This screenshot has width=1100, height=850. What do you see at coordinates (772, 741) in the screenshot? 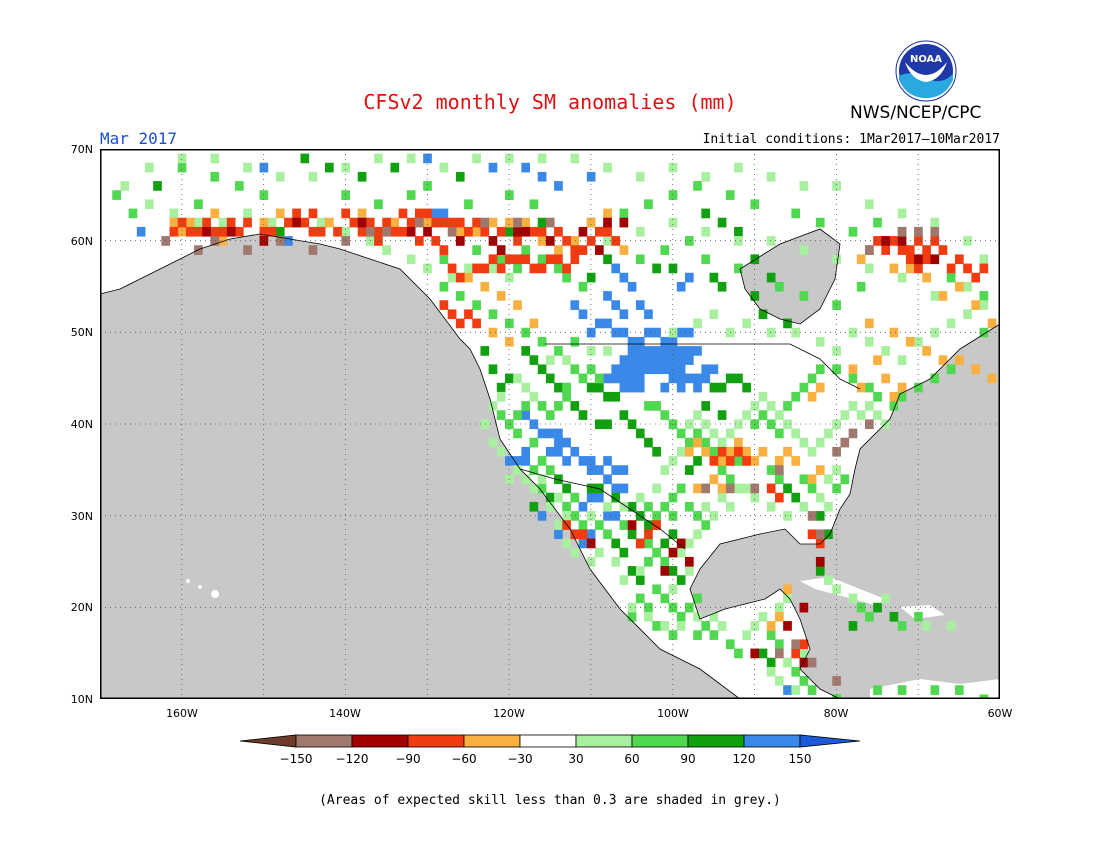
I see `legend-swatch` at bounding box center [772, 741].